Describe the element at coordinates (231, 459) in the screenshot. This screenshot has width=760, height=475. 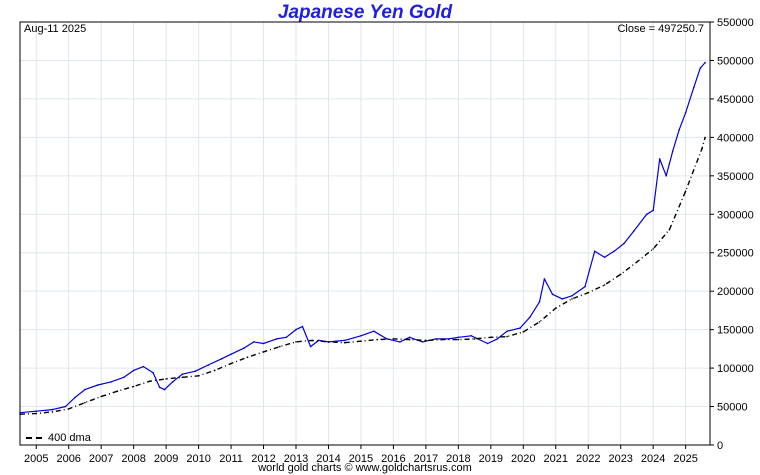
I see `x-tick-label: 2011` at that location.